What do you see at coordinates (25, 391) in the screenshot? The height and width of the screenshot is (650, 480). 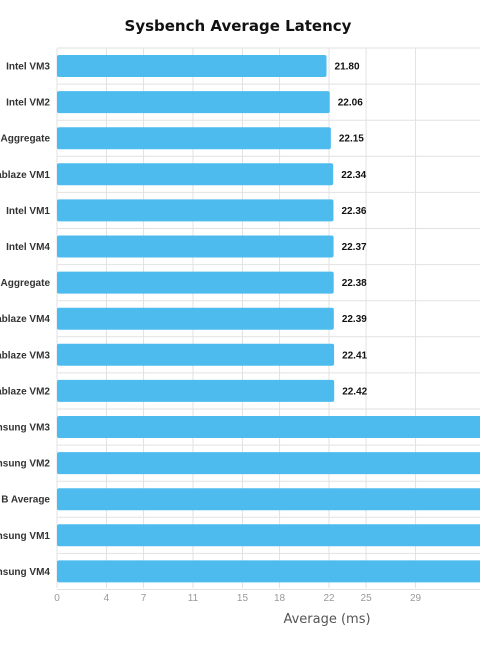 I see `category-label: ablaze VM2` at bounding box center [25, 391].